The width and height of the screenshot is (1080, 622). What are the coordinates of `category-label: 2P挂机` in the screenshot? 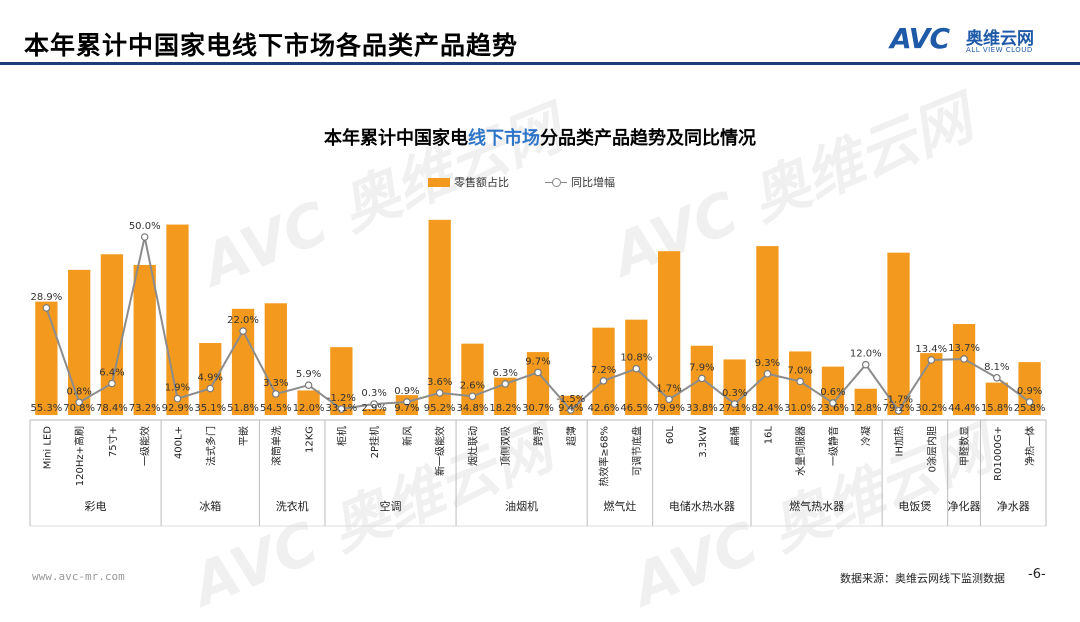 It's located at (374, 442).